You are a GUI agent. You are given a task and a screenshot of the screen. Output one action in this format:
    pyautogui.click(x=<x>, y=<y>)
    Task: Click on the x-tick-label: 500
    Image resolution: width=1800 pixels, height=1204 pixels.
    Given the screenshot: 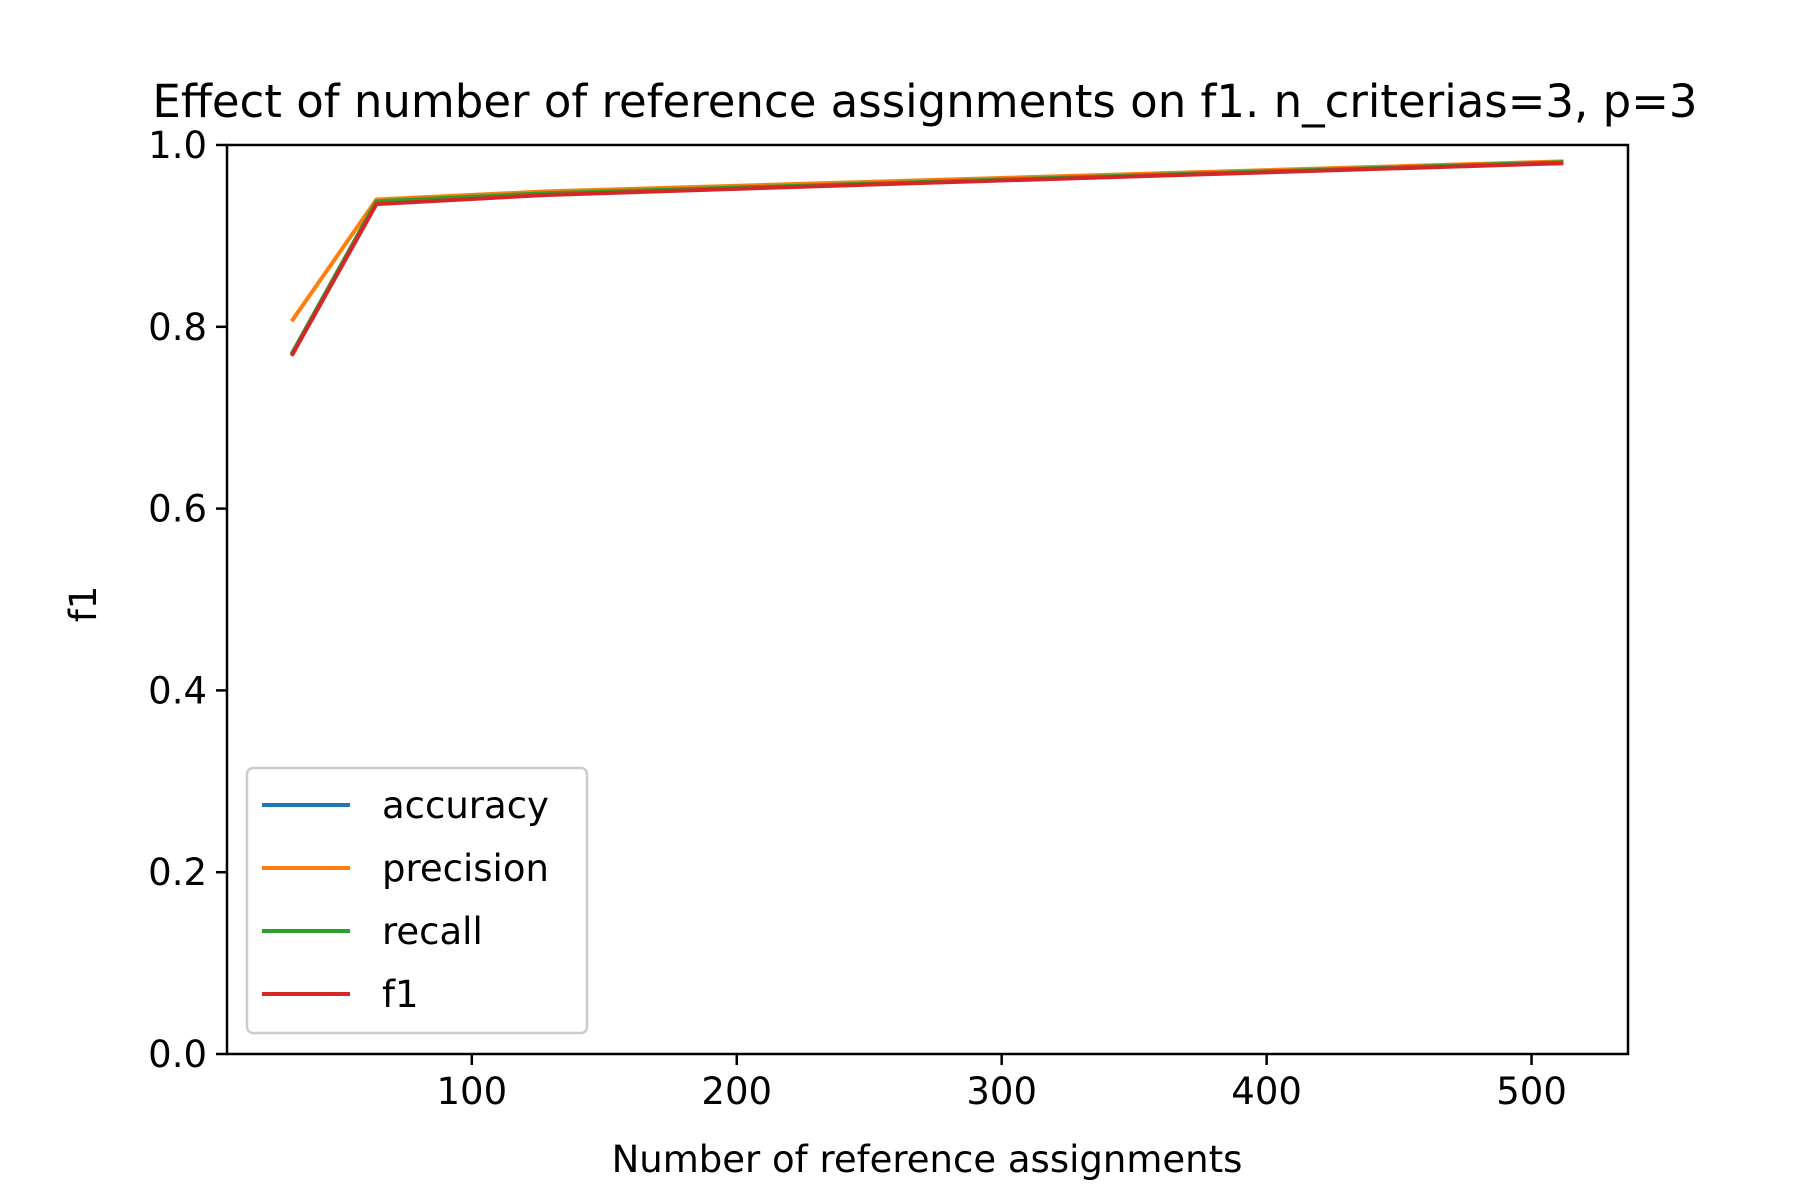 What is the action you would take?
    pyautogui.click(x=1531, y=1091)
    